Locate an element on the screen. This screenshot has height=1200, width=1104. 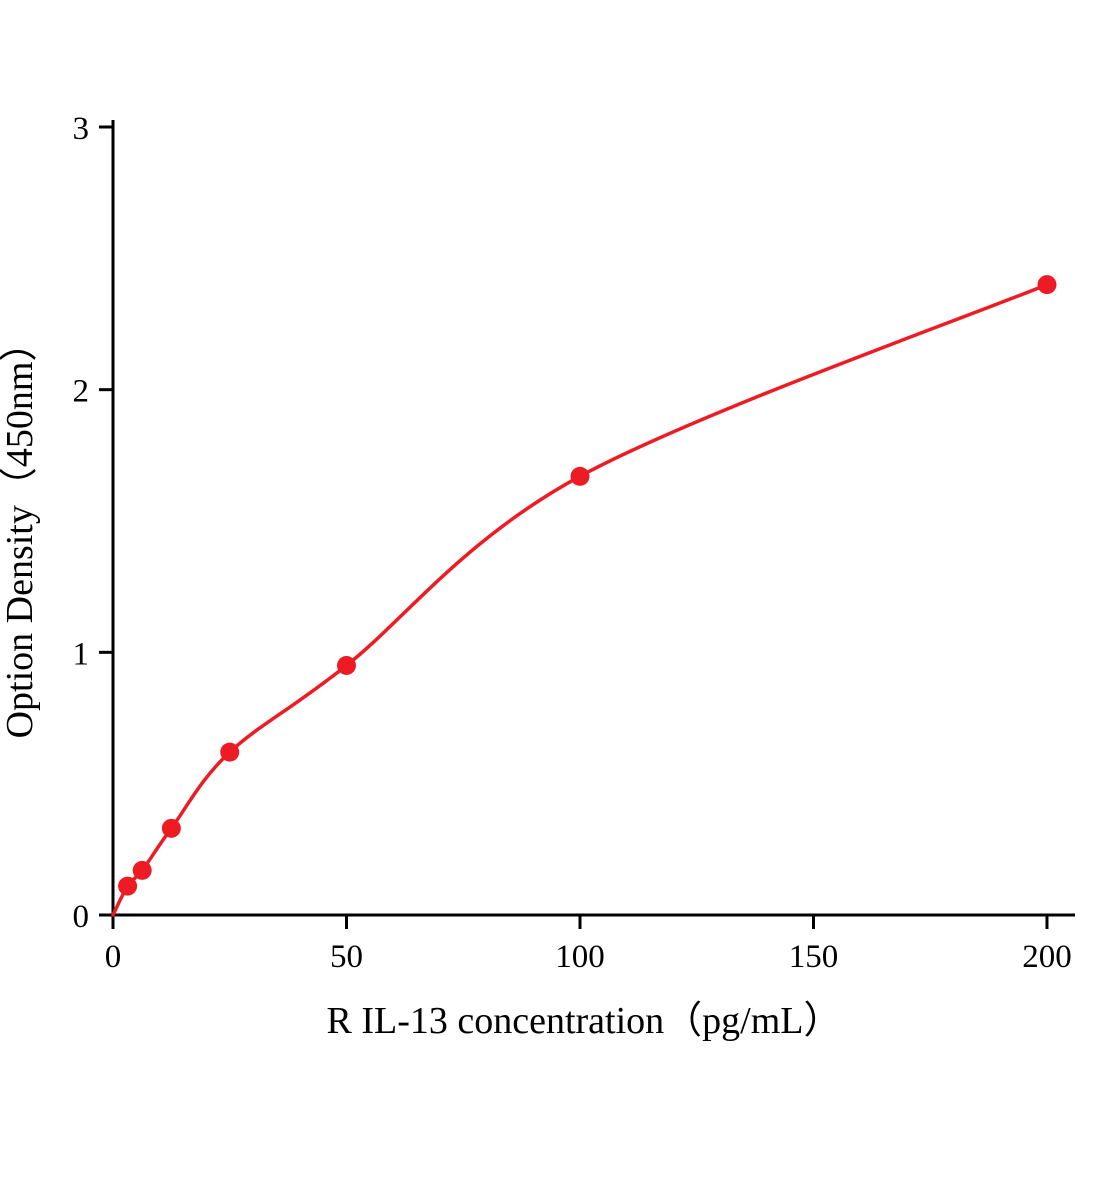
y-tick-label: 3 is located at coordinates (81, 129).